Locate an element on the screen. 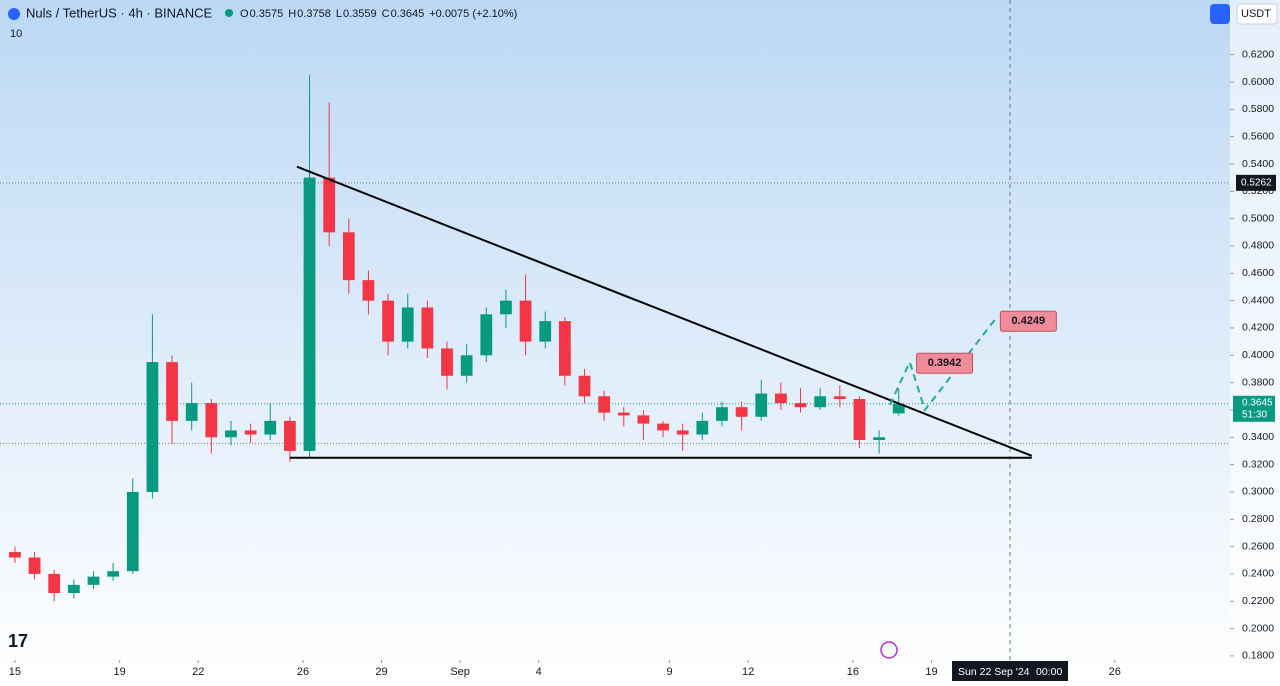 Image resolution: width=1280 pixels, height=686 pixels. target-label: 0.3942 is located at coordinates (945, 363).